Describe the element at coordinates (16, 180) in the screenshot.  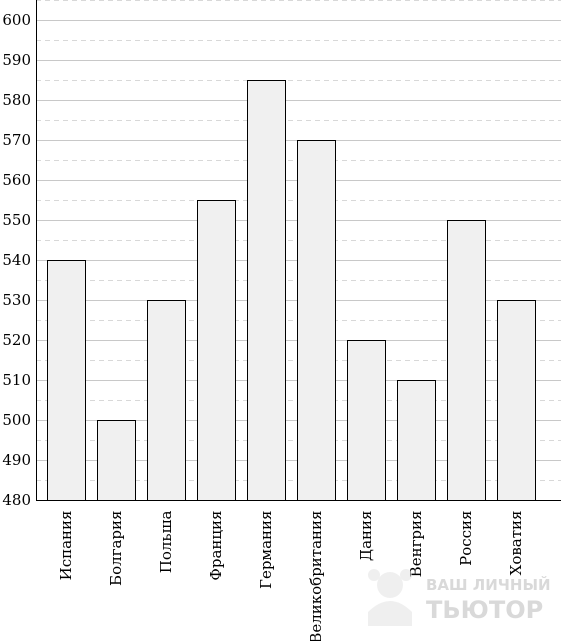
I see `y-tick-label: 560` at that location.